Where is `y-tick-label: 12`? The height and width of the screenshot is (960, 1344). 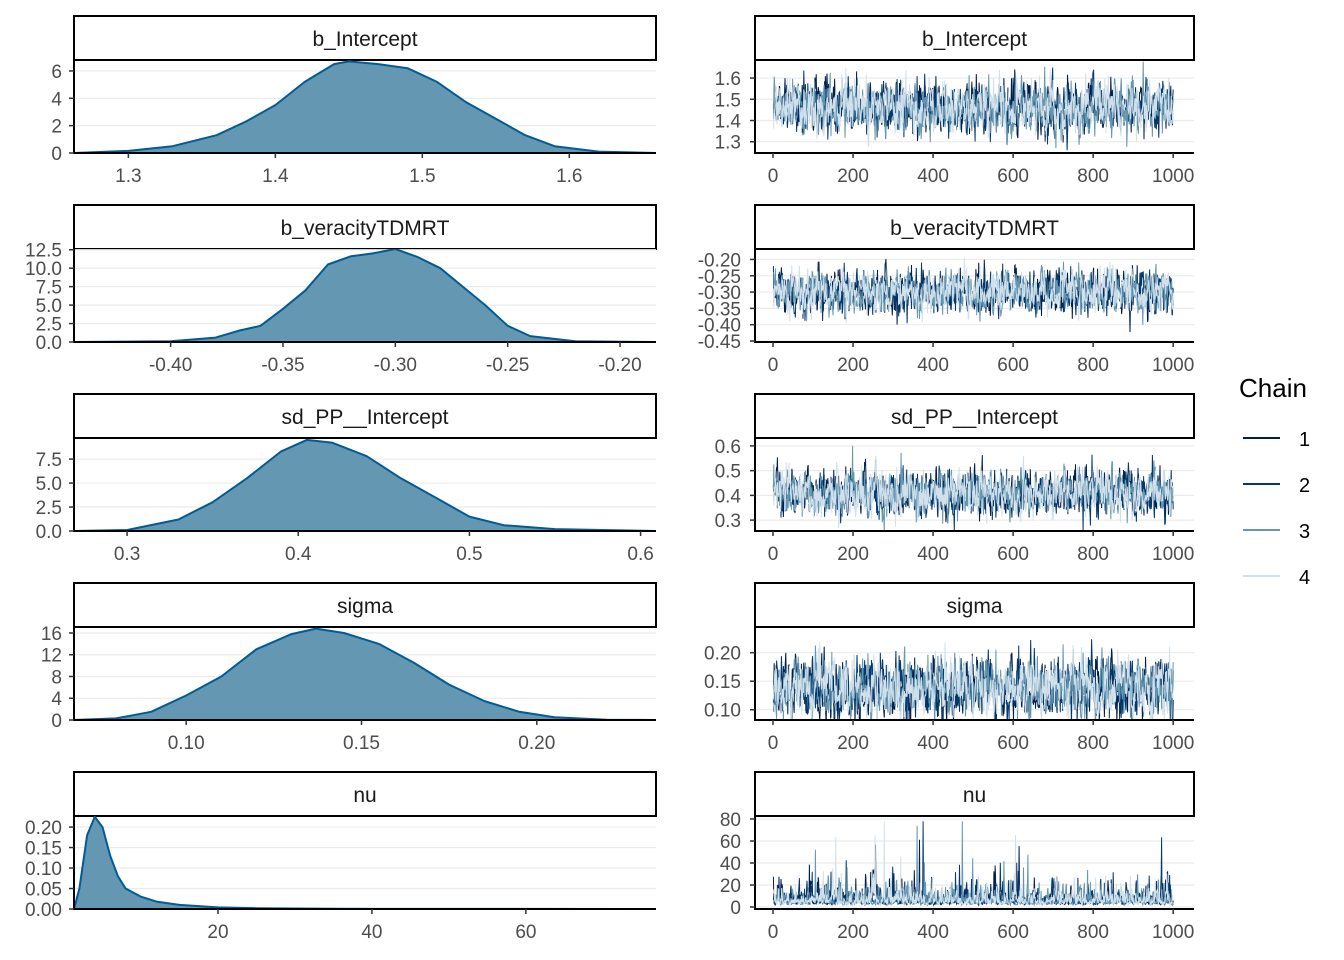 y-tick-label: 12 is located at coordinates (51, 656).